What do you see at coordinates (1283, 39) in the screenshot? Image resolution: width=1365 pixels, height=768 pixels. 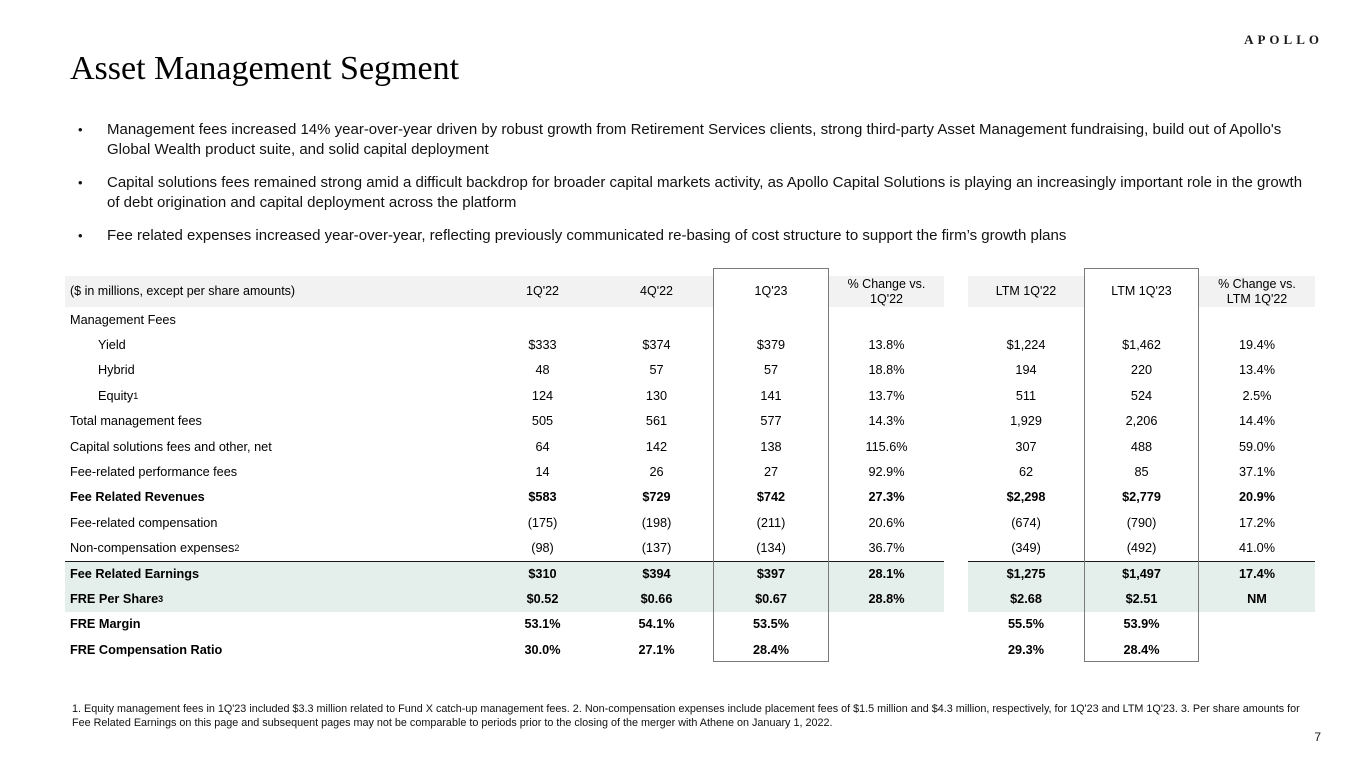 I see `apollo-logo: APOLLO` at bounding box center [1283, 39].